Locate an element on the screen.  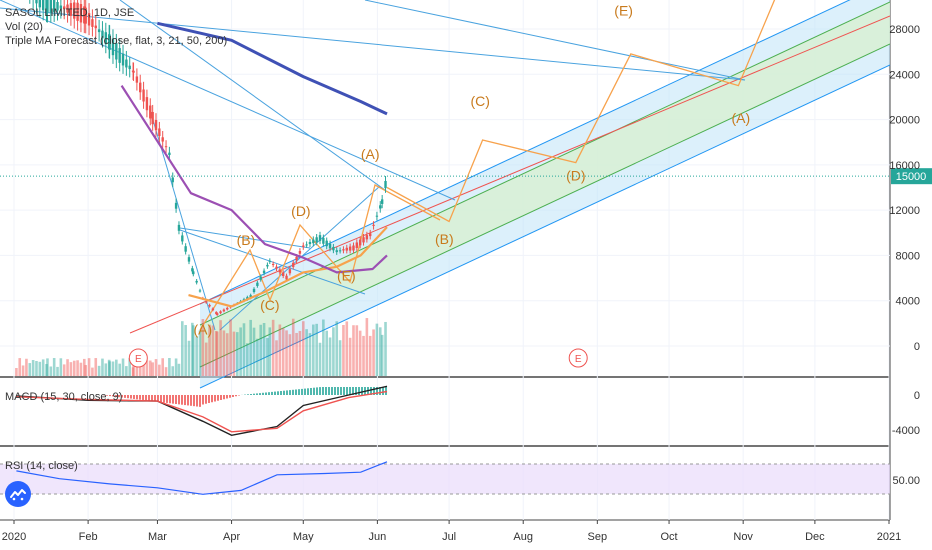
volume-label: Vol (20) is located at coordinates (24, 27).